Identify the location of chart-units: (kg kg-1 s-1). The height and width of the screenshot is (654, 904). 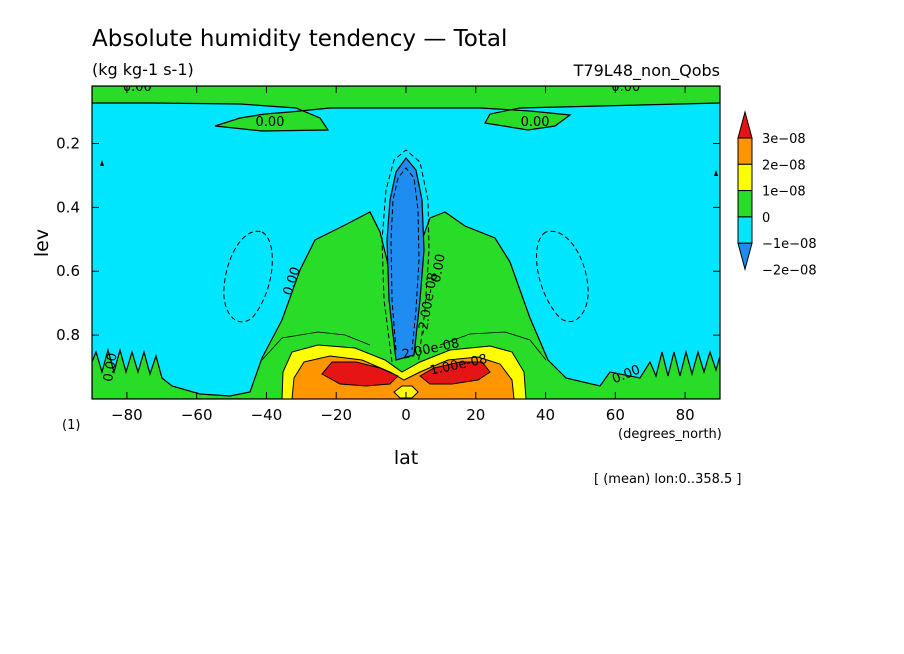
(143, 69).